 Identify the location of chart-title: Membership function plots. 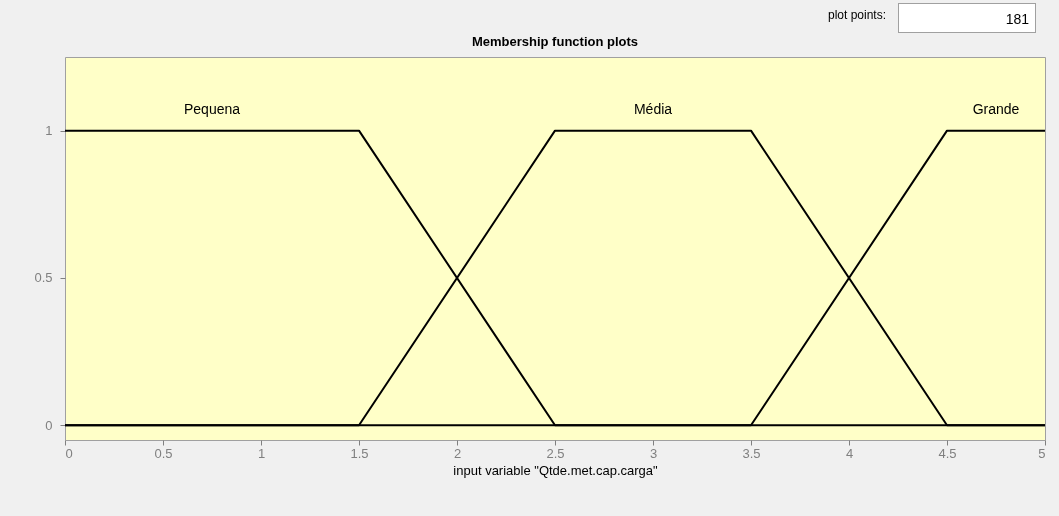
(555, 41).